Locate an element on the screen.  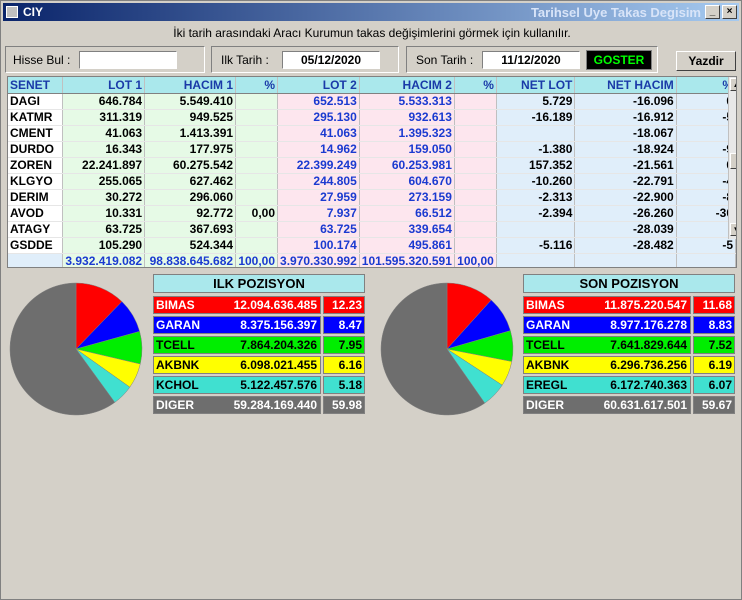
totals-cell: 100,00 is located at coordinates (257, 260).